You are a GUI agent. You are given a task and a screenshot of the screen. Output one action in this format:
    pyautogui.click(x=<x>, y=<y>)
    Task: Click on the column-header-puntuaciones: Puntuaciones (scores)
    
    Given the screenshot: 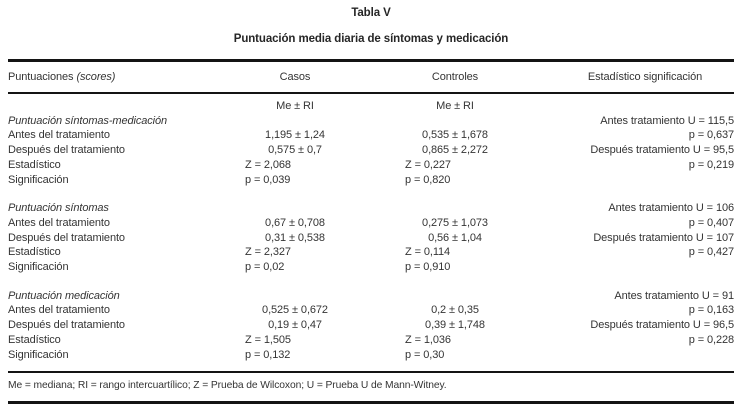 What is the action you would take?
    pyautogui.click(x=109, y=77)
    